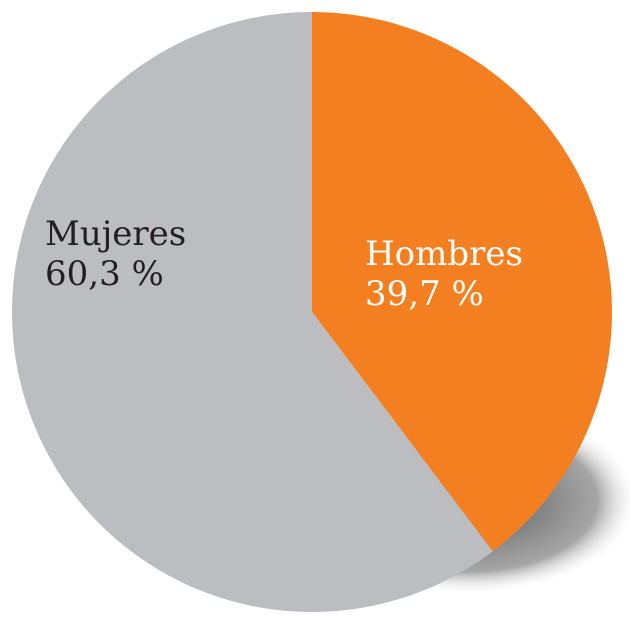 This screenshot has height=635, width=630. What do you see at coordinates (115, 234) in the screenshot?
I see `slice-name: Mujeres` at bounding box center [115, 234].